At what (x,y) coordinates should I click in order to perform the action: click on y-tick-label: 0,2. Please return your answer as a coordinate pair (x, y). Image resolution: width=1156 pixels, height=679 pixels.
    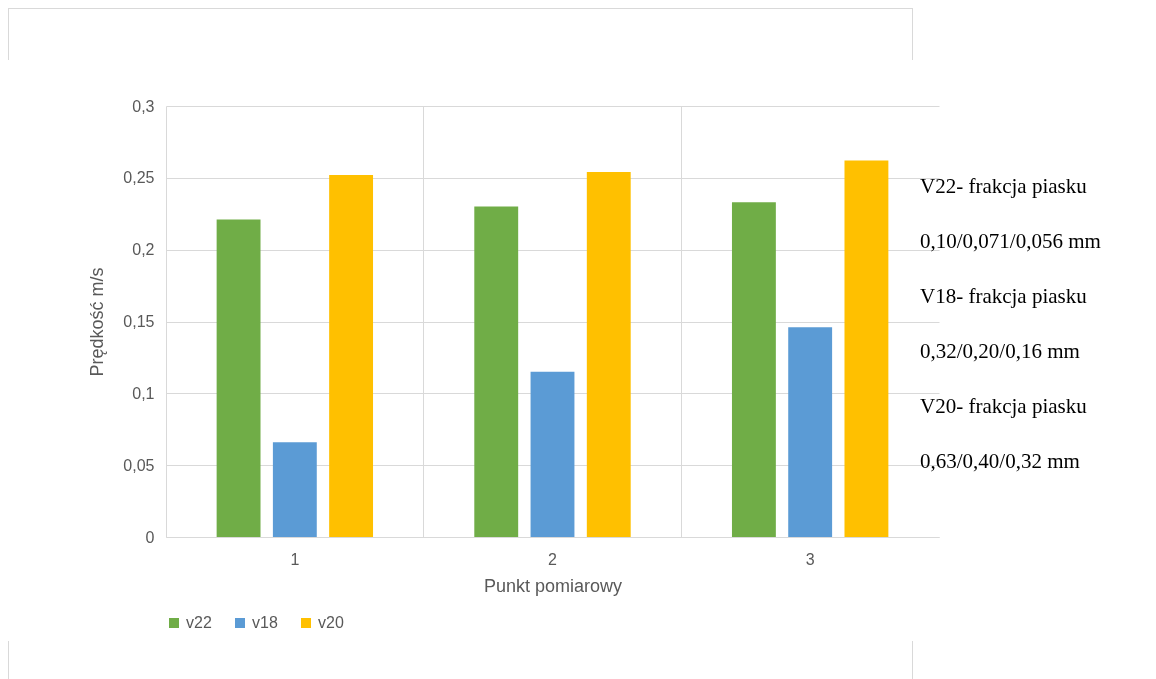
    Looking at the image, I should click on (143, 250).